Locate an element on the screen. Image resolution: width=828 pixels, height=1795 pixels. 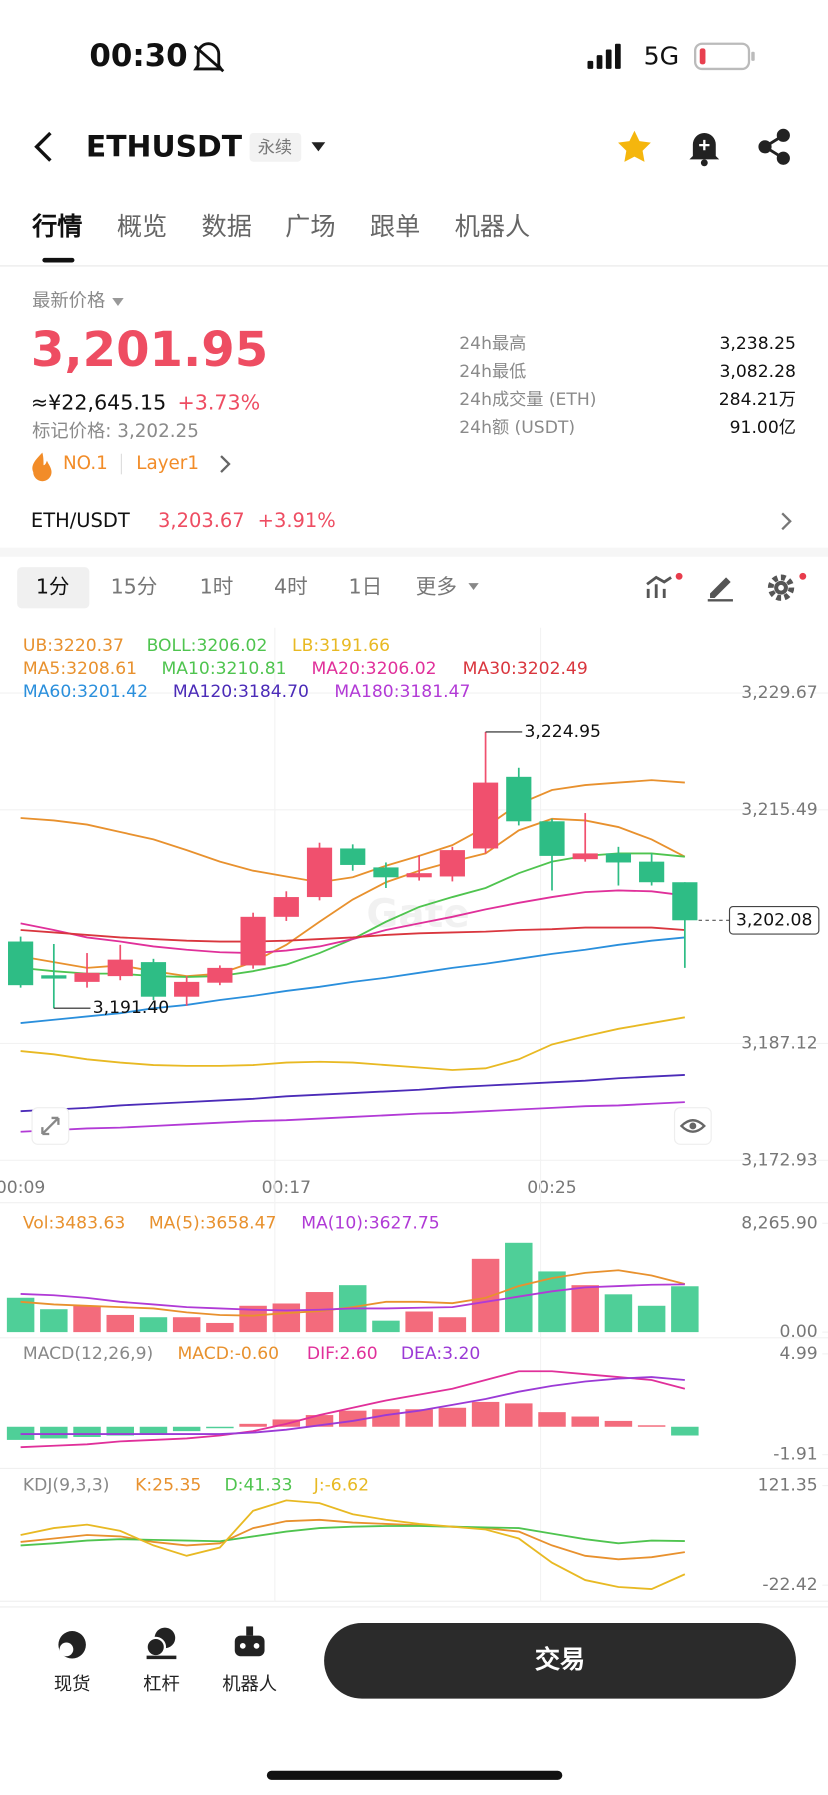
pair-name: ETH/USDT is located at coordinates (80, 520).